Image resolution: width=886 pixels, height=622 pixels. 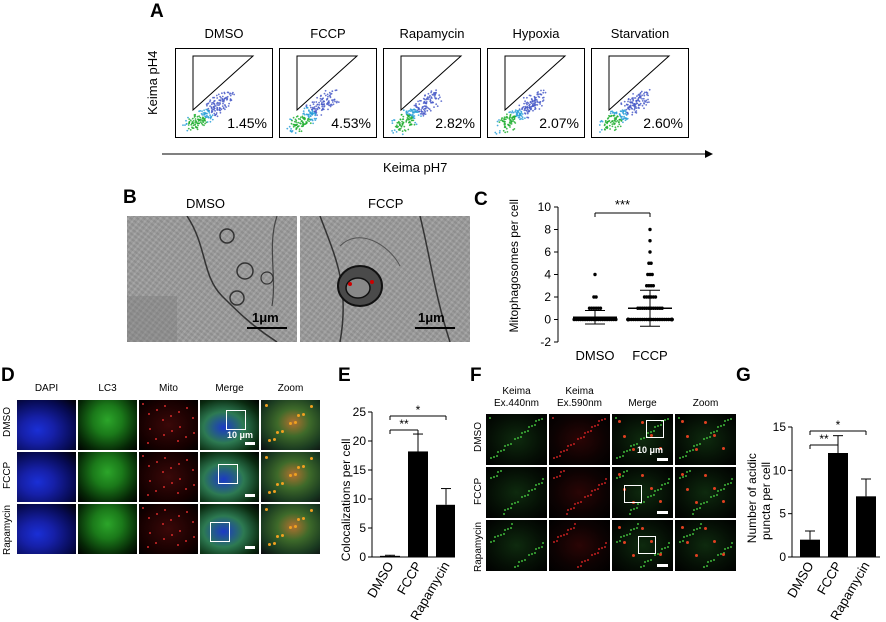 I want to click on panel-a-xlabel: Keima pH7, so click(x=415, y=167).